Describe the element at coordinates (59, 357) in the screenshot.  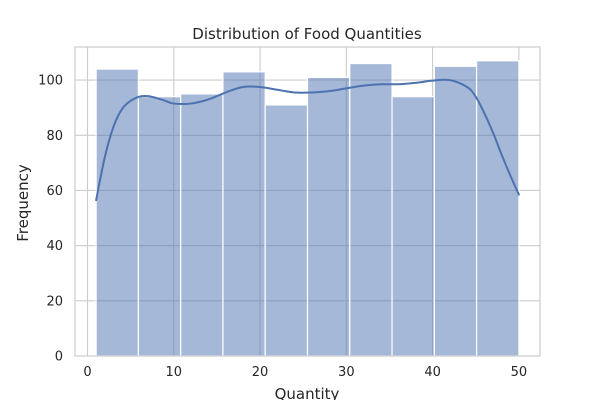
I see `y-tick-label: 0` at that location.